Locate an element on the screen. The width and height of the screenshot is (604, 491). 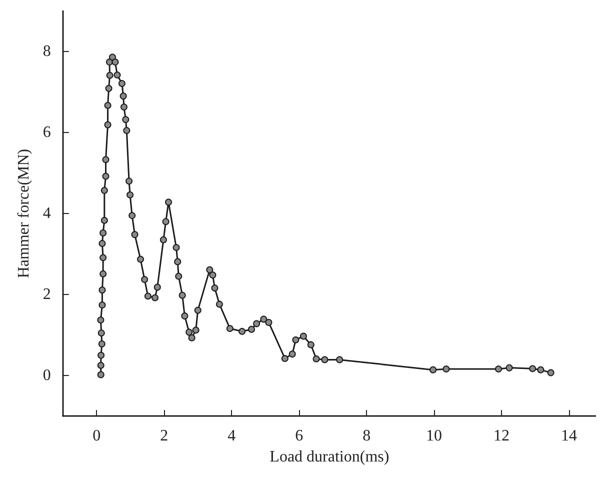
y-tick-label: 2 is located at coordinates (46, 294).